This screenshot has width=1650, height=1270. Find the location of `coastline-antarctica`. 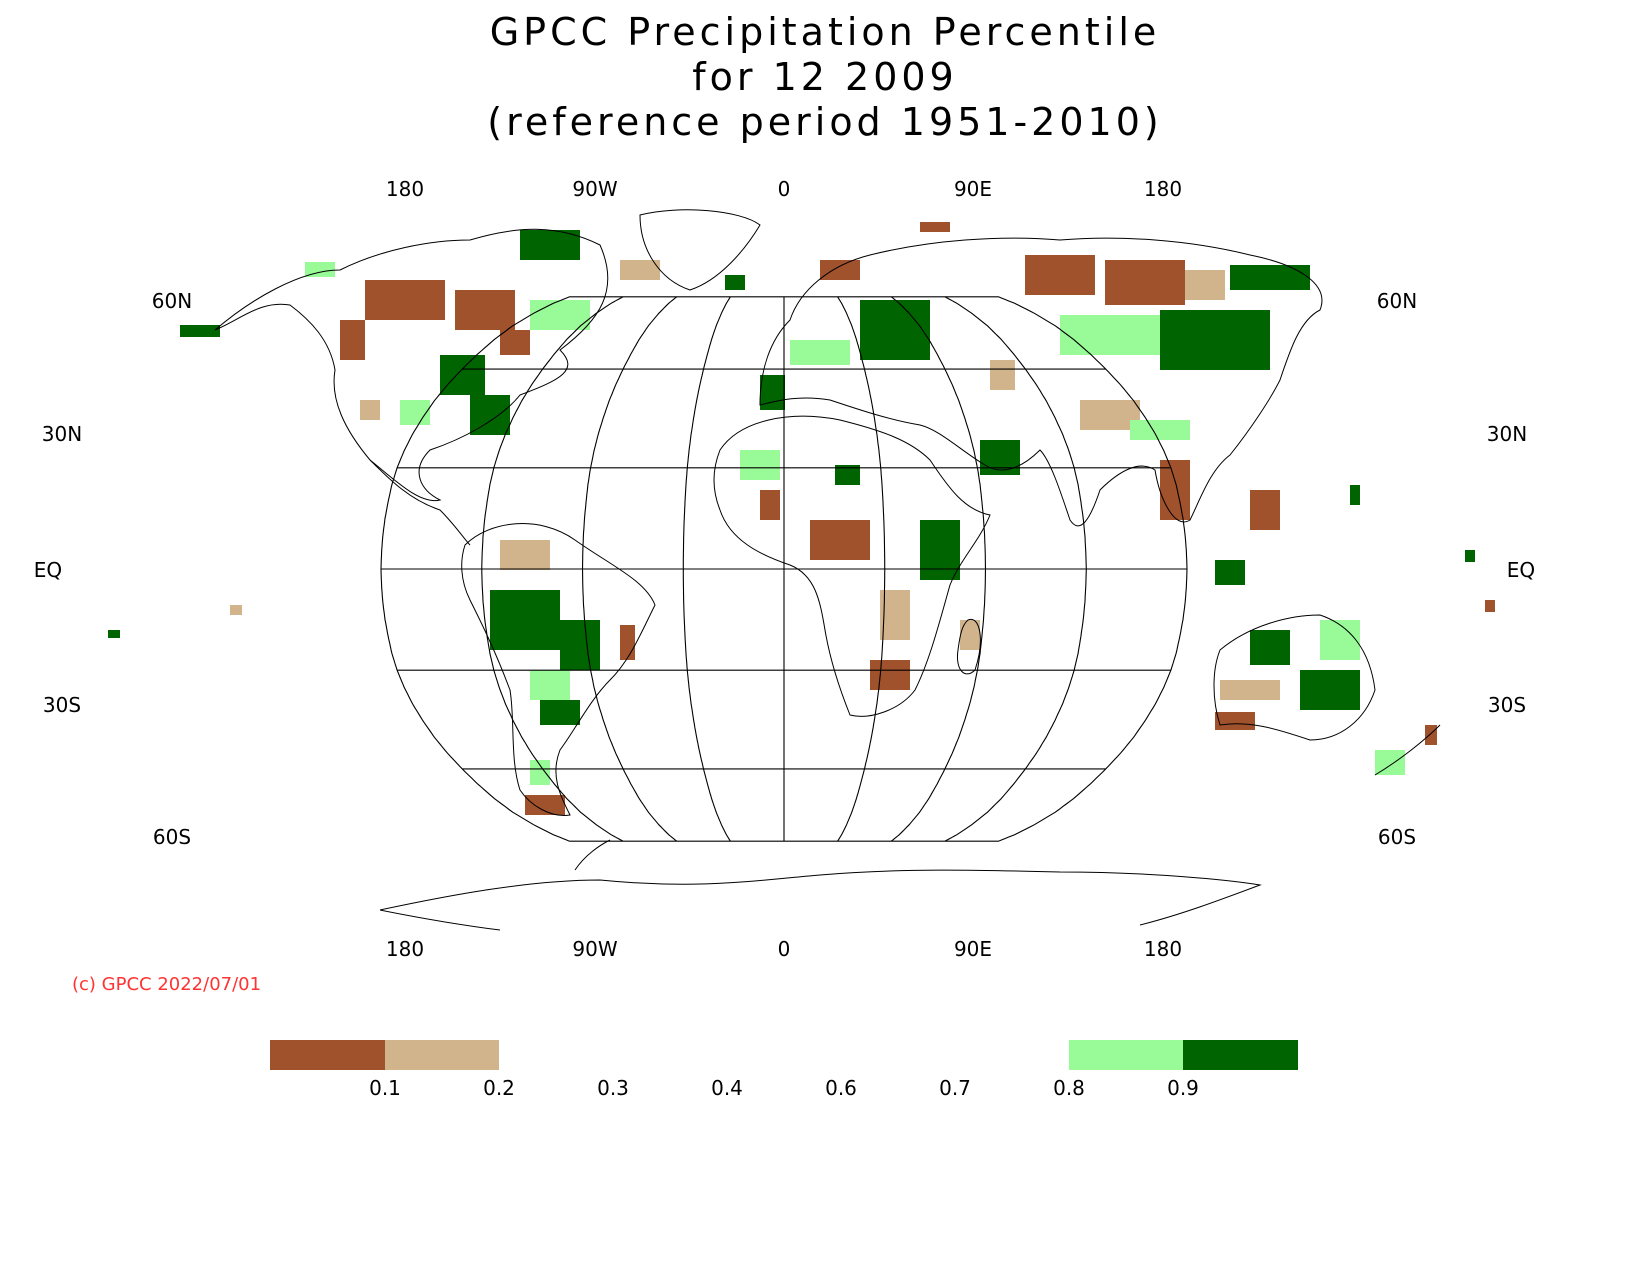

coastline-antarctica is located at coordinates (820, 900).